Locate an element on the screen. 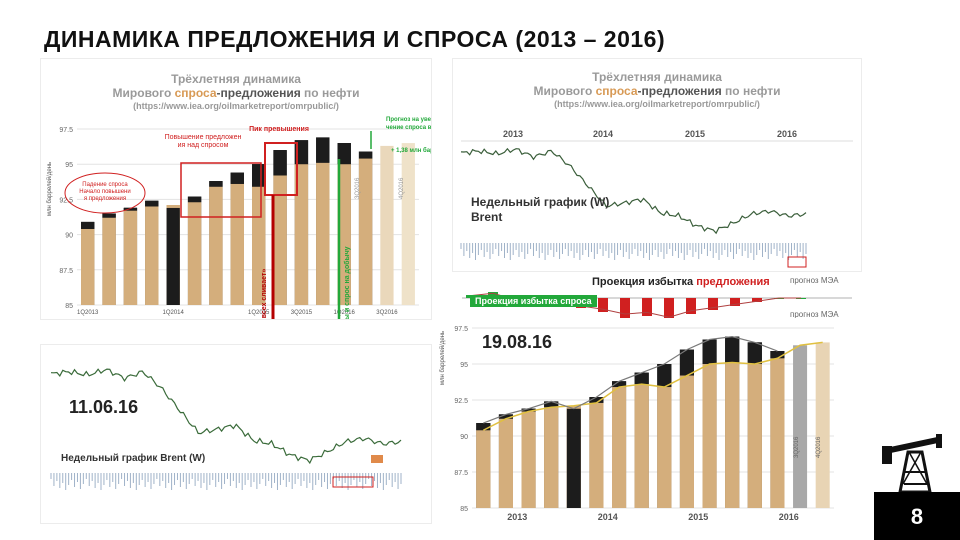 The width and height of the screenshot is (960, 540). year-label: 2015 is located at coordinates (698, 517).